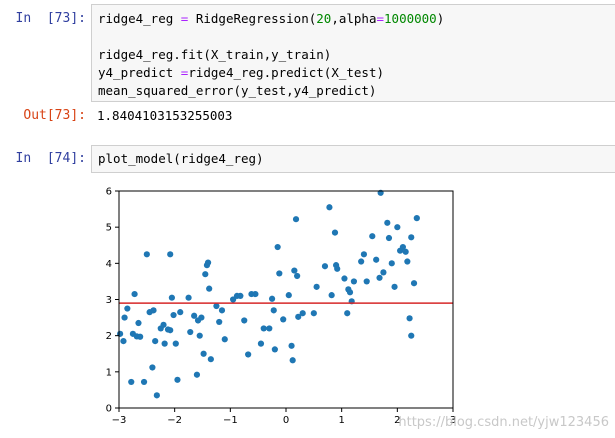  Describe the element at coordinates (503, 422) in the screenshot. I see `watermark: https://blog.csdn.net/yjw123456` at that location.